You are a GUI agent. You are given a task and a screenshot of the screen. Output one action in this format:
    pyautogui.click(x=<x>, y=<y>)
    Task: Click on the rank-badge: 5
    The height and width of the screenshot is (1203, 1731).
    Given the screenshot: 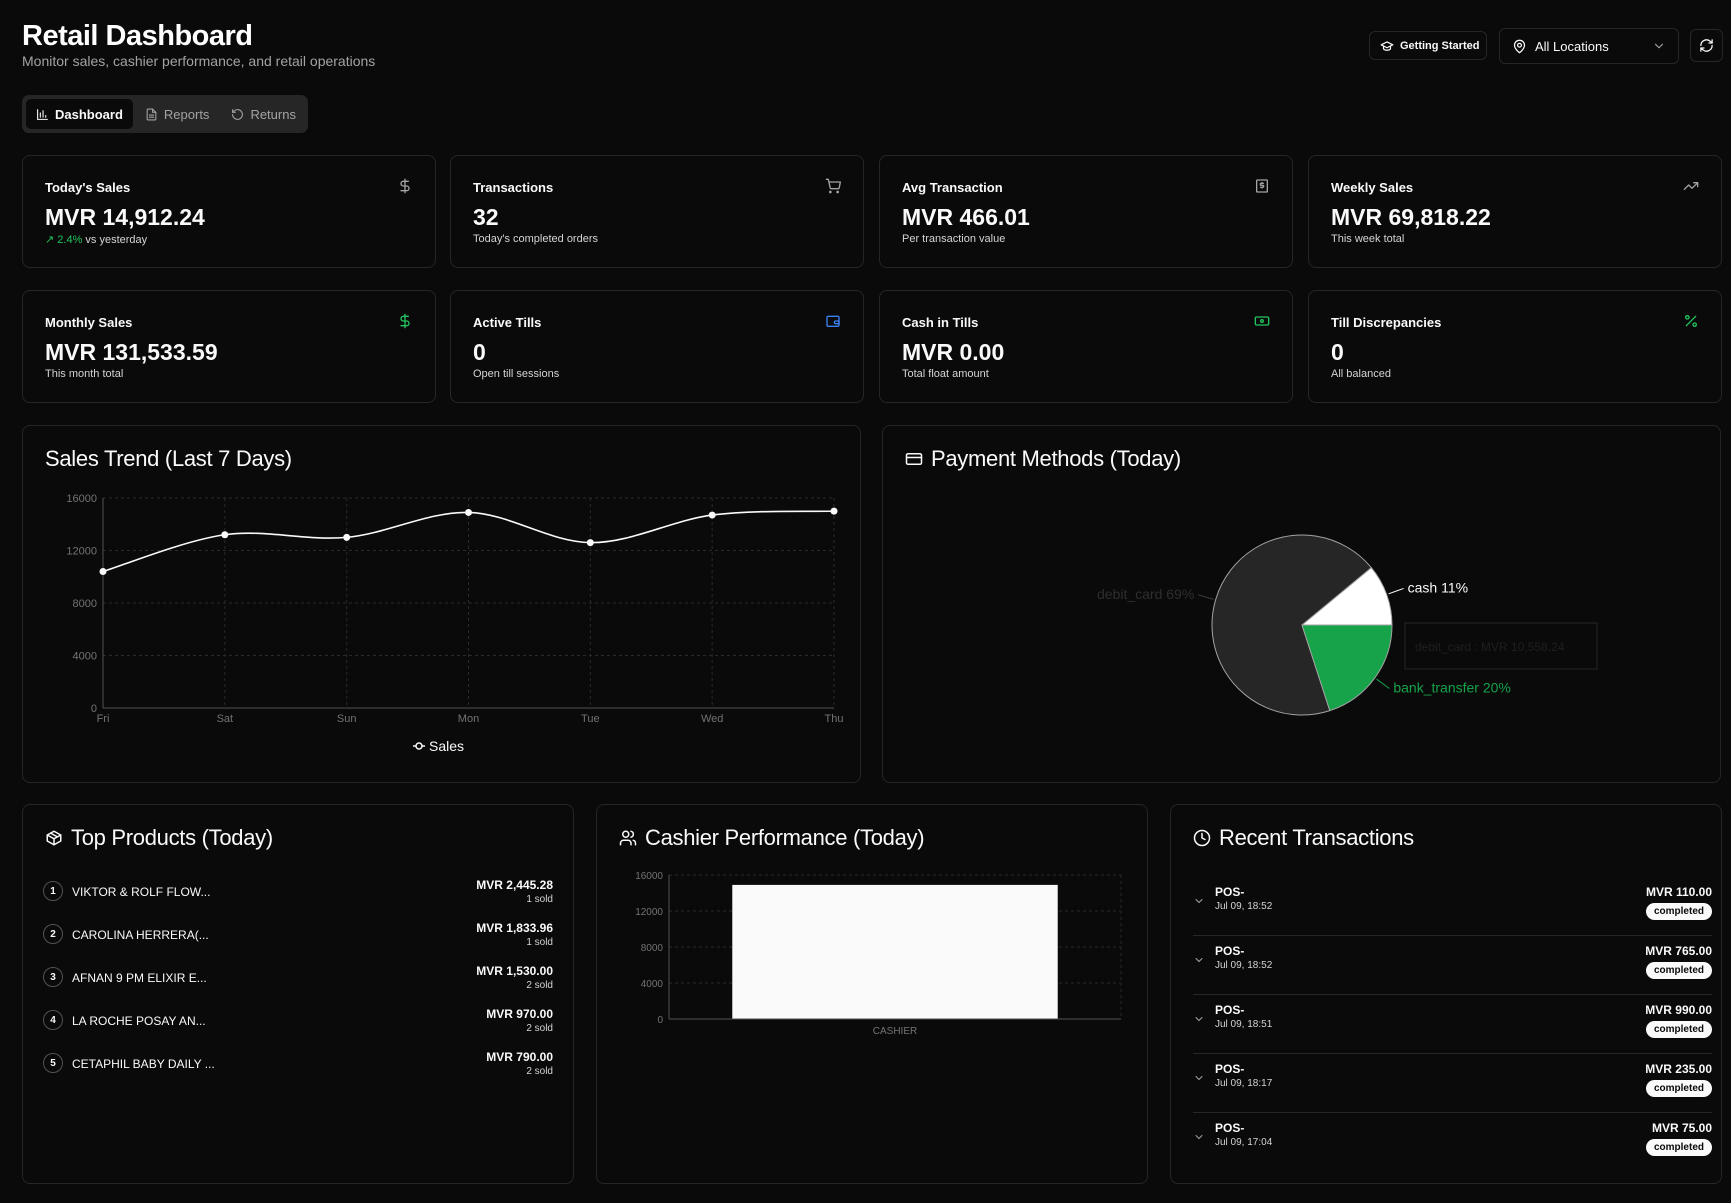 What is the action you would take?
    pyautogui.click(x=53, y=1063)
    